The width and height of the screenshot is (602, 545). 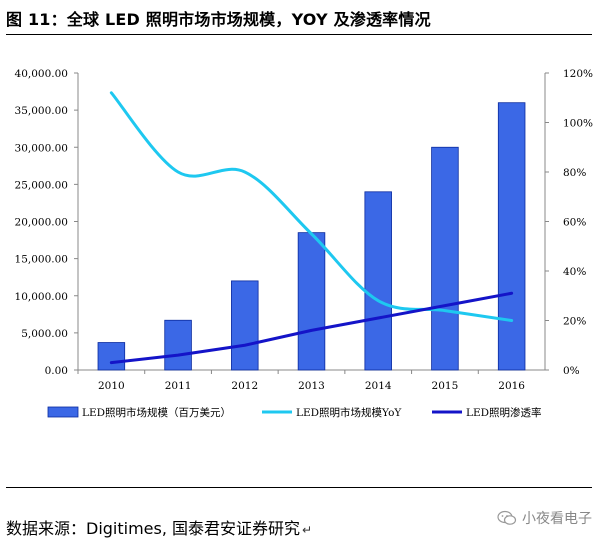 I want to click on y-left-tick-label: 35,000.00, so click(x=41, y=111).